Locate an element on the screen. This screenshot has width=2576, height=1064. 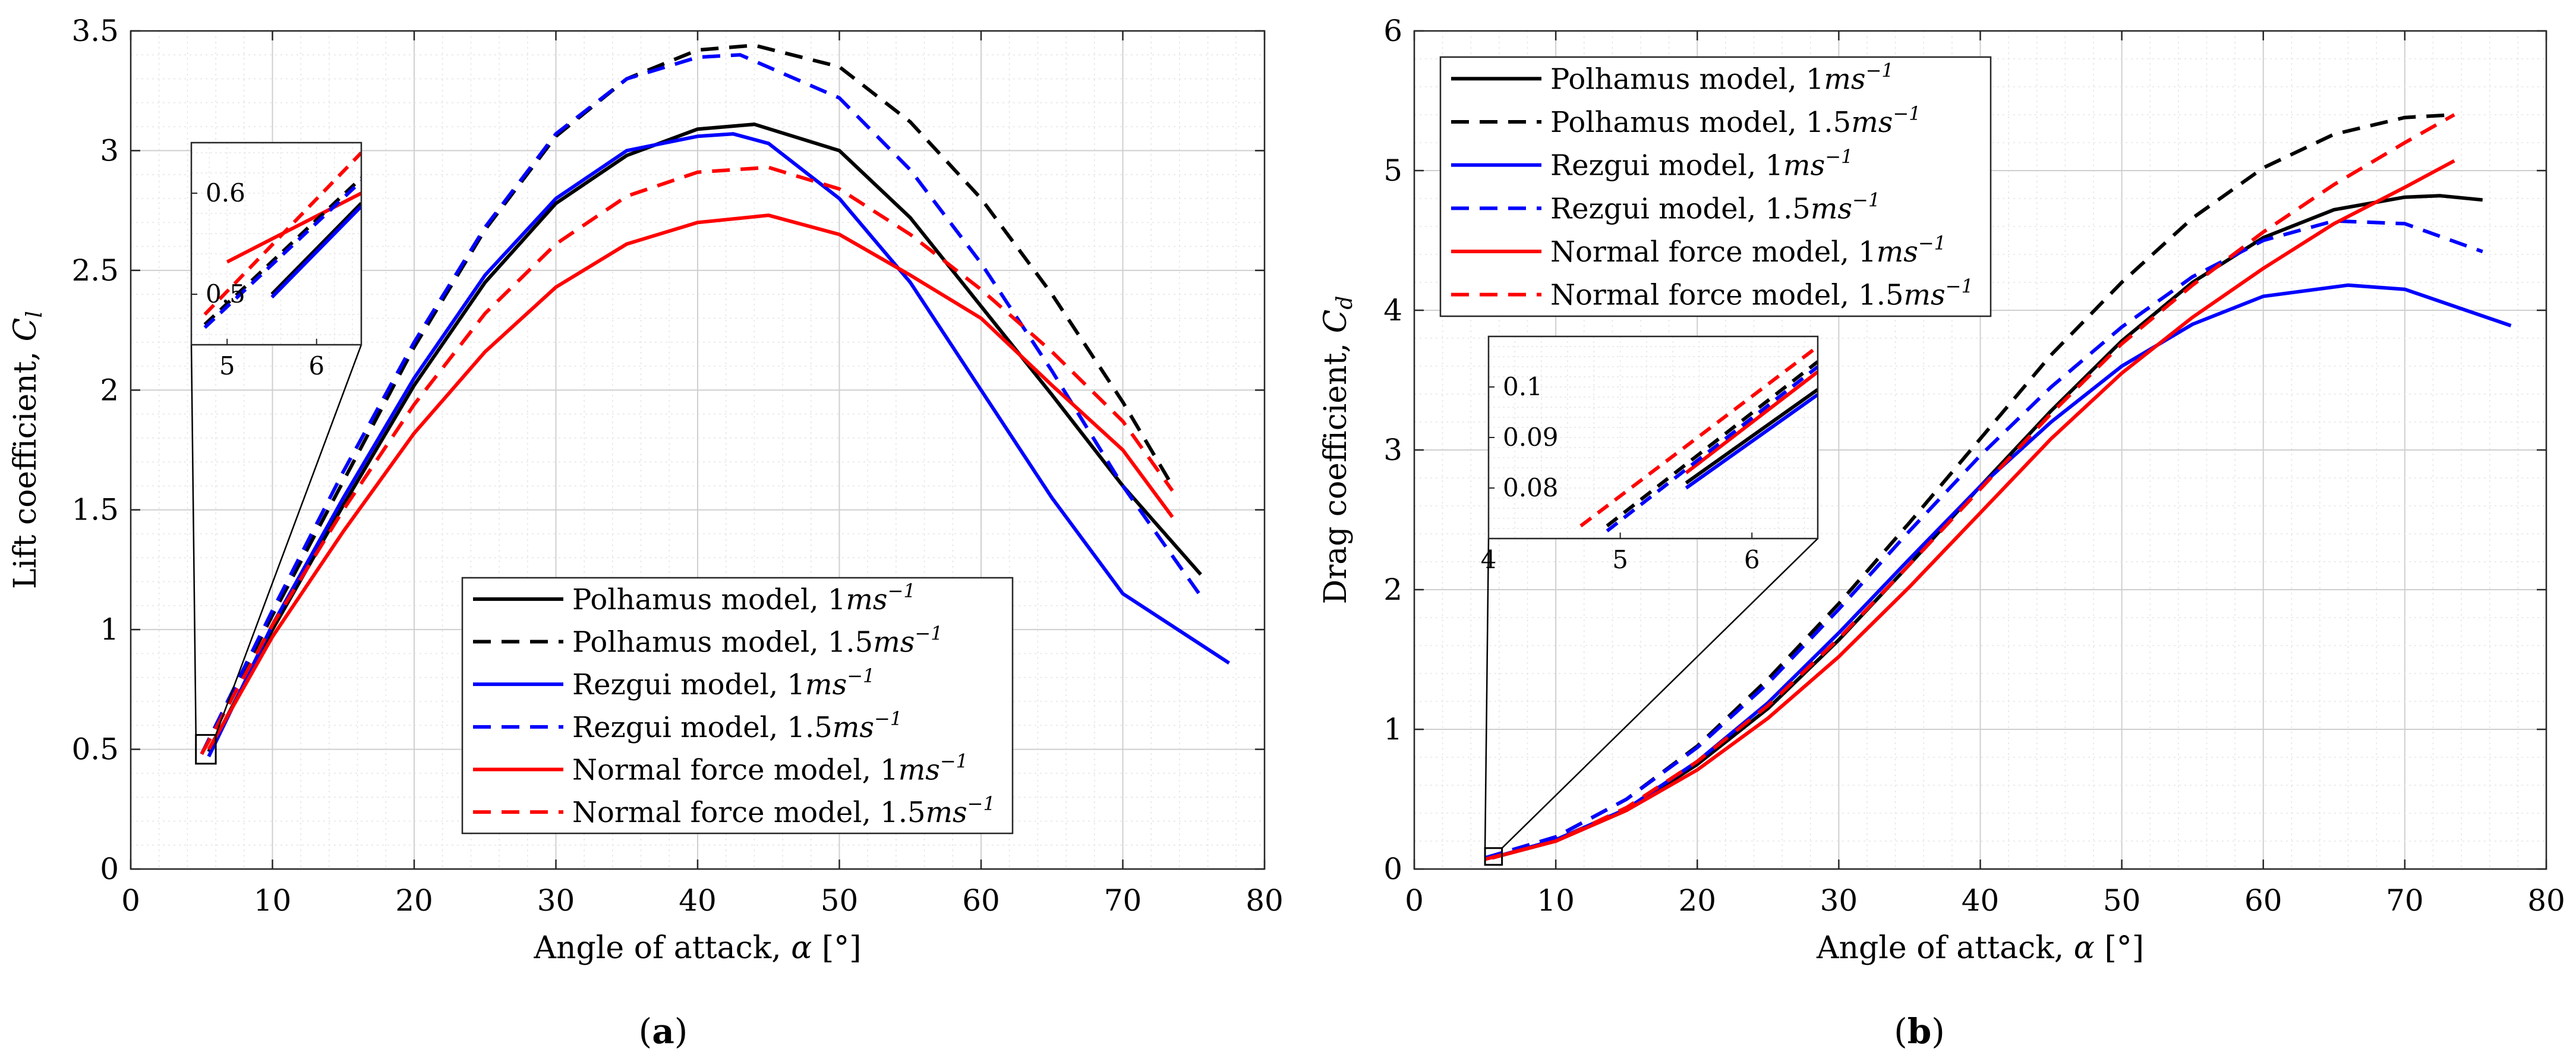
inset-y-tick-label: 0.09 is located at coordinates (1531, 437).